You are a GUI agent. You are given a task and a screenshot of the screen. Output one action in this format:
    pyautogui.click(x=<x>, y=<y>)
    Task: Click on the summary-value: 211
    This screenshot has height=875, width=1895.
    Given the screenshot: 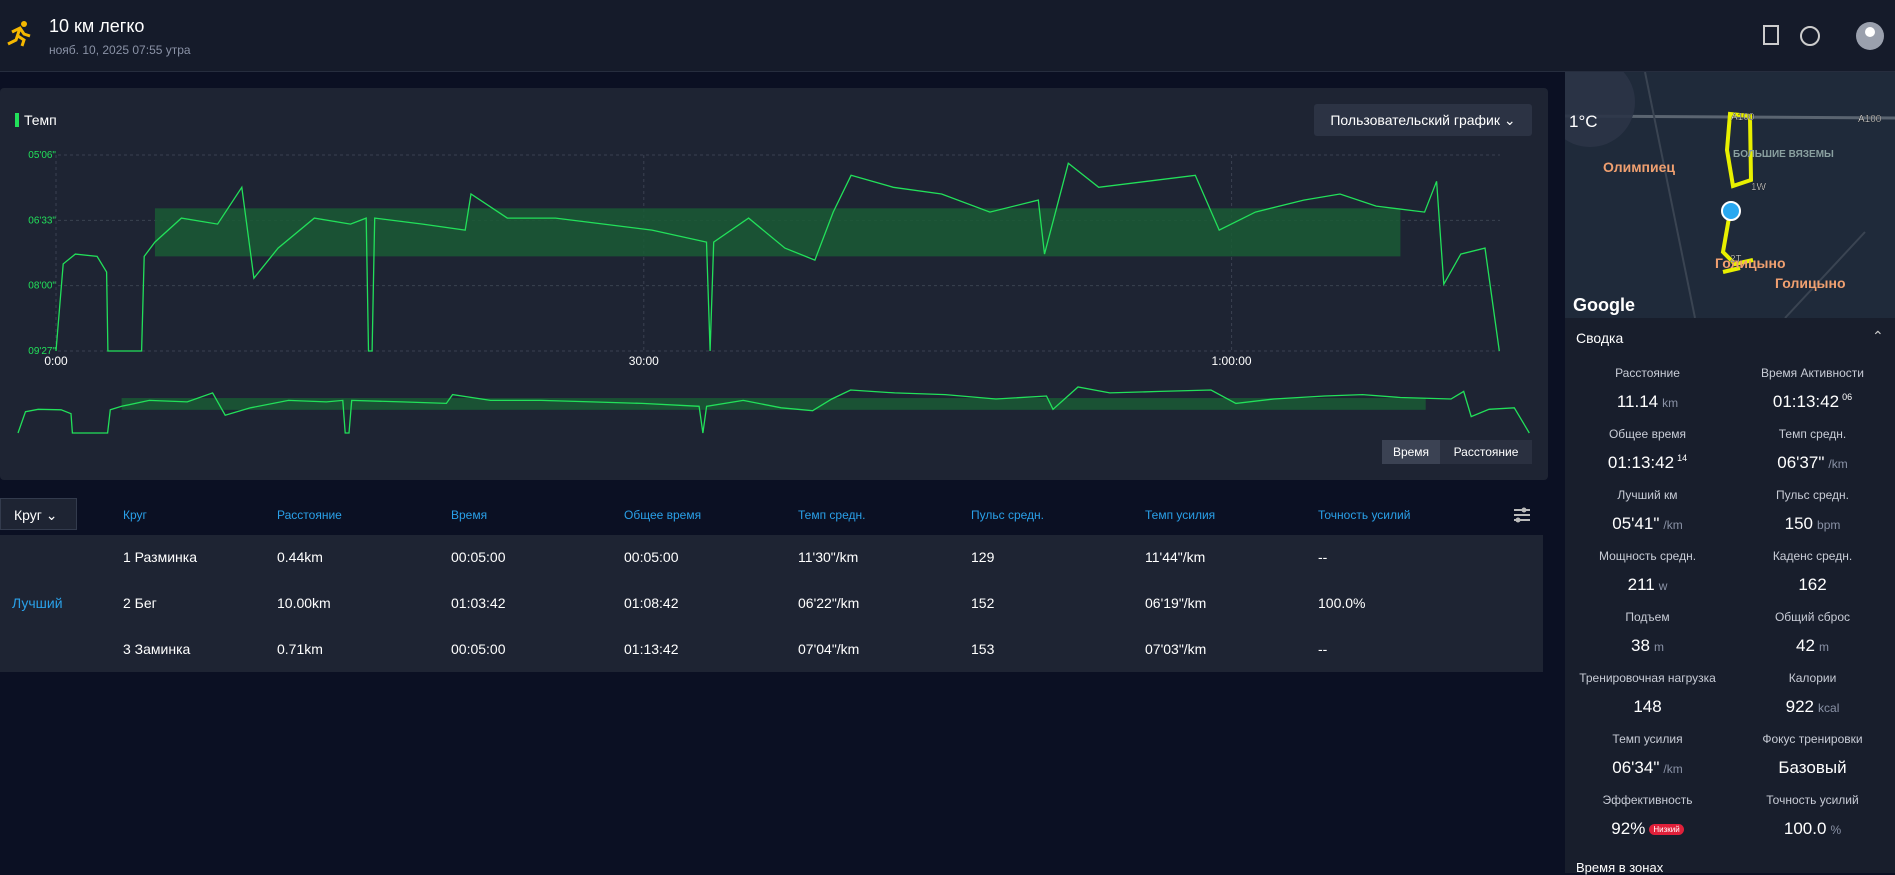 What is the action you would take?
    pyautogui.click(x=1641, y=584)
    